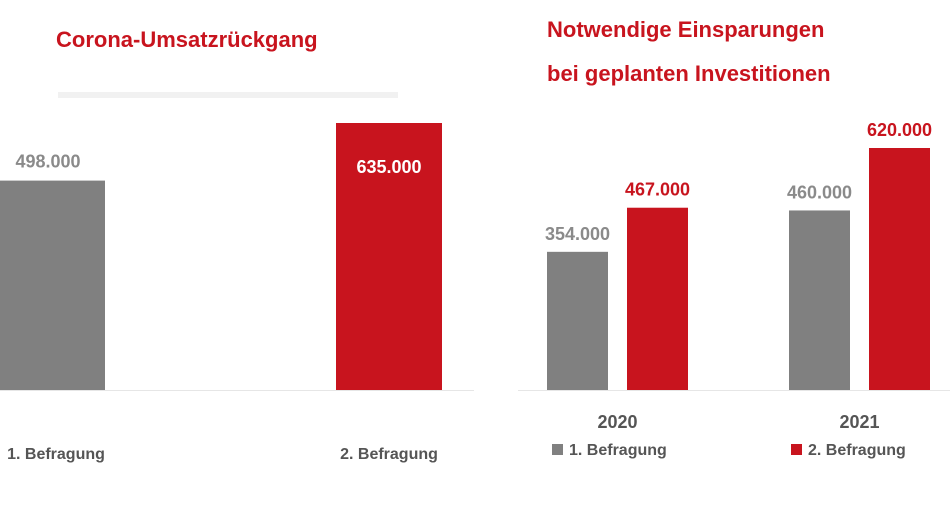 The width and height of the screenshot is (950, 511). I want to click on x-tick-label: 2. Befragung, so click(389, 454).